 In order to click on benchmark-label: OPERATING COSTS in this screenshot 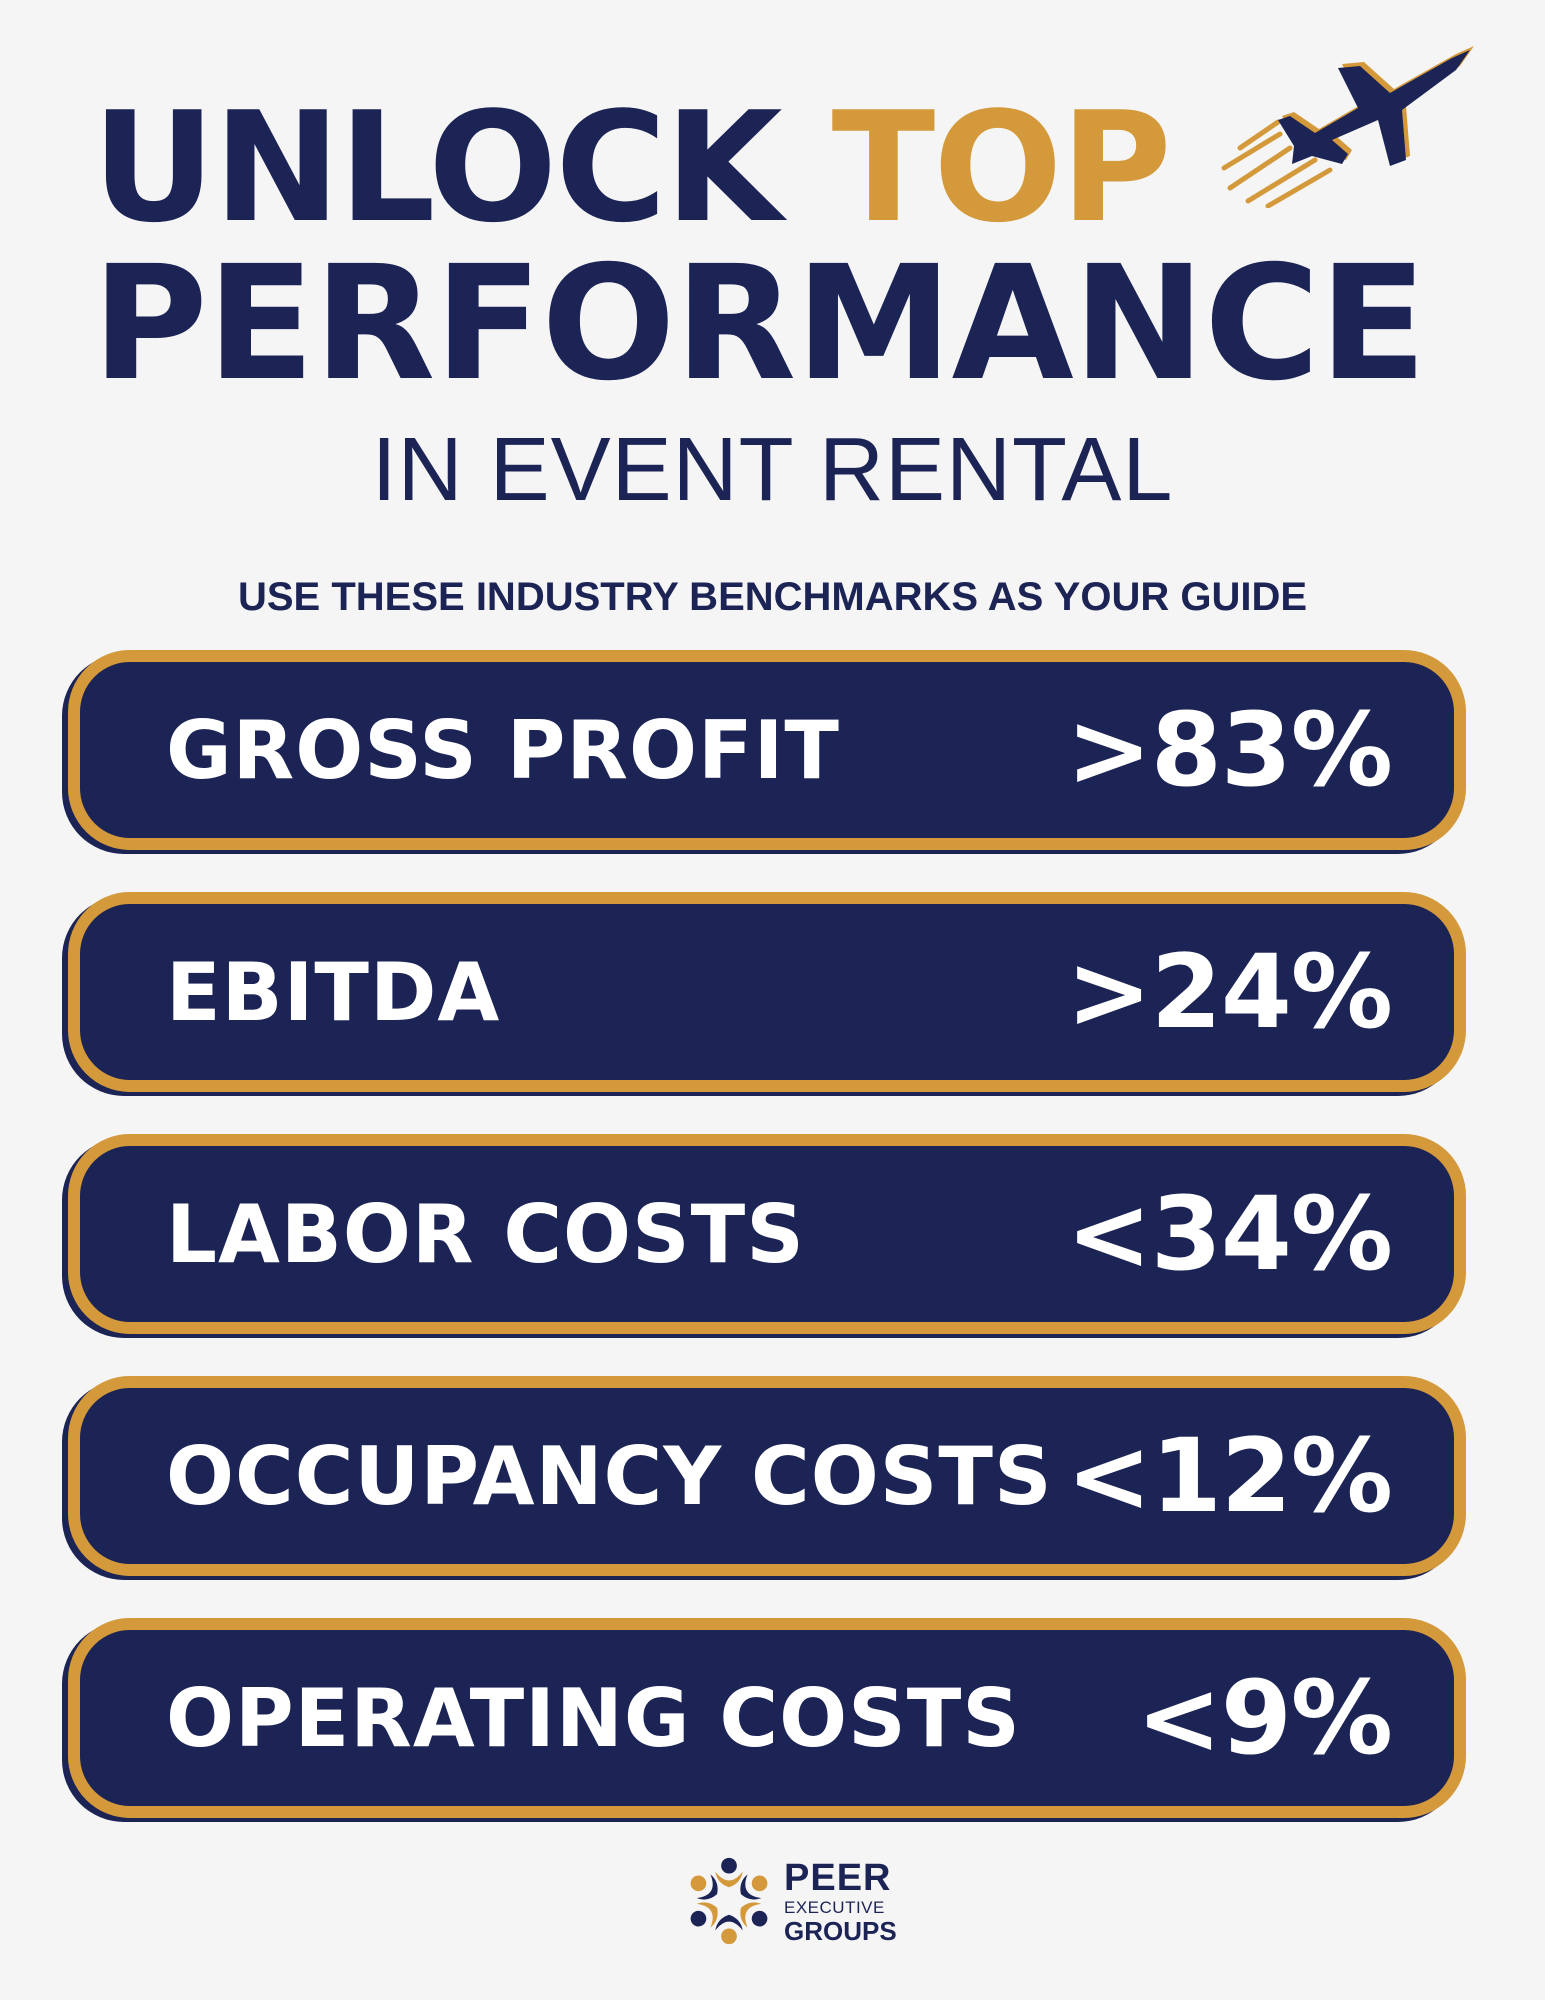, I will do `click(593, 1718)`.